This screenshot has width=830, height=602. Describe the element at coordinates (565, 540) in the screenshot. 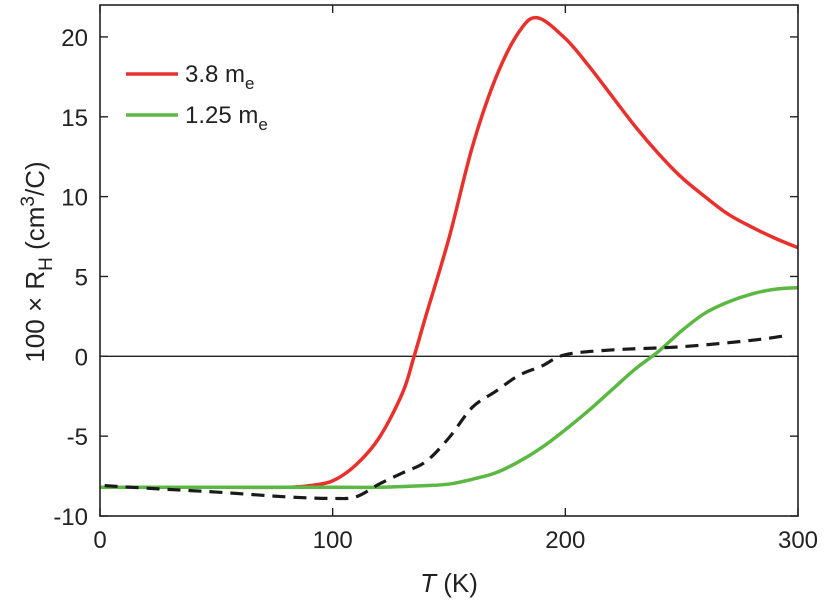

I see `x-tick-label: 200` at that location.